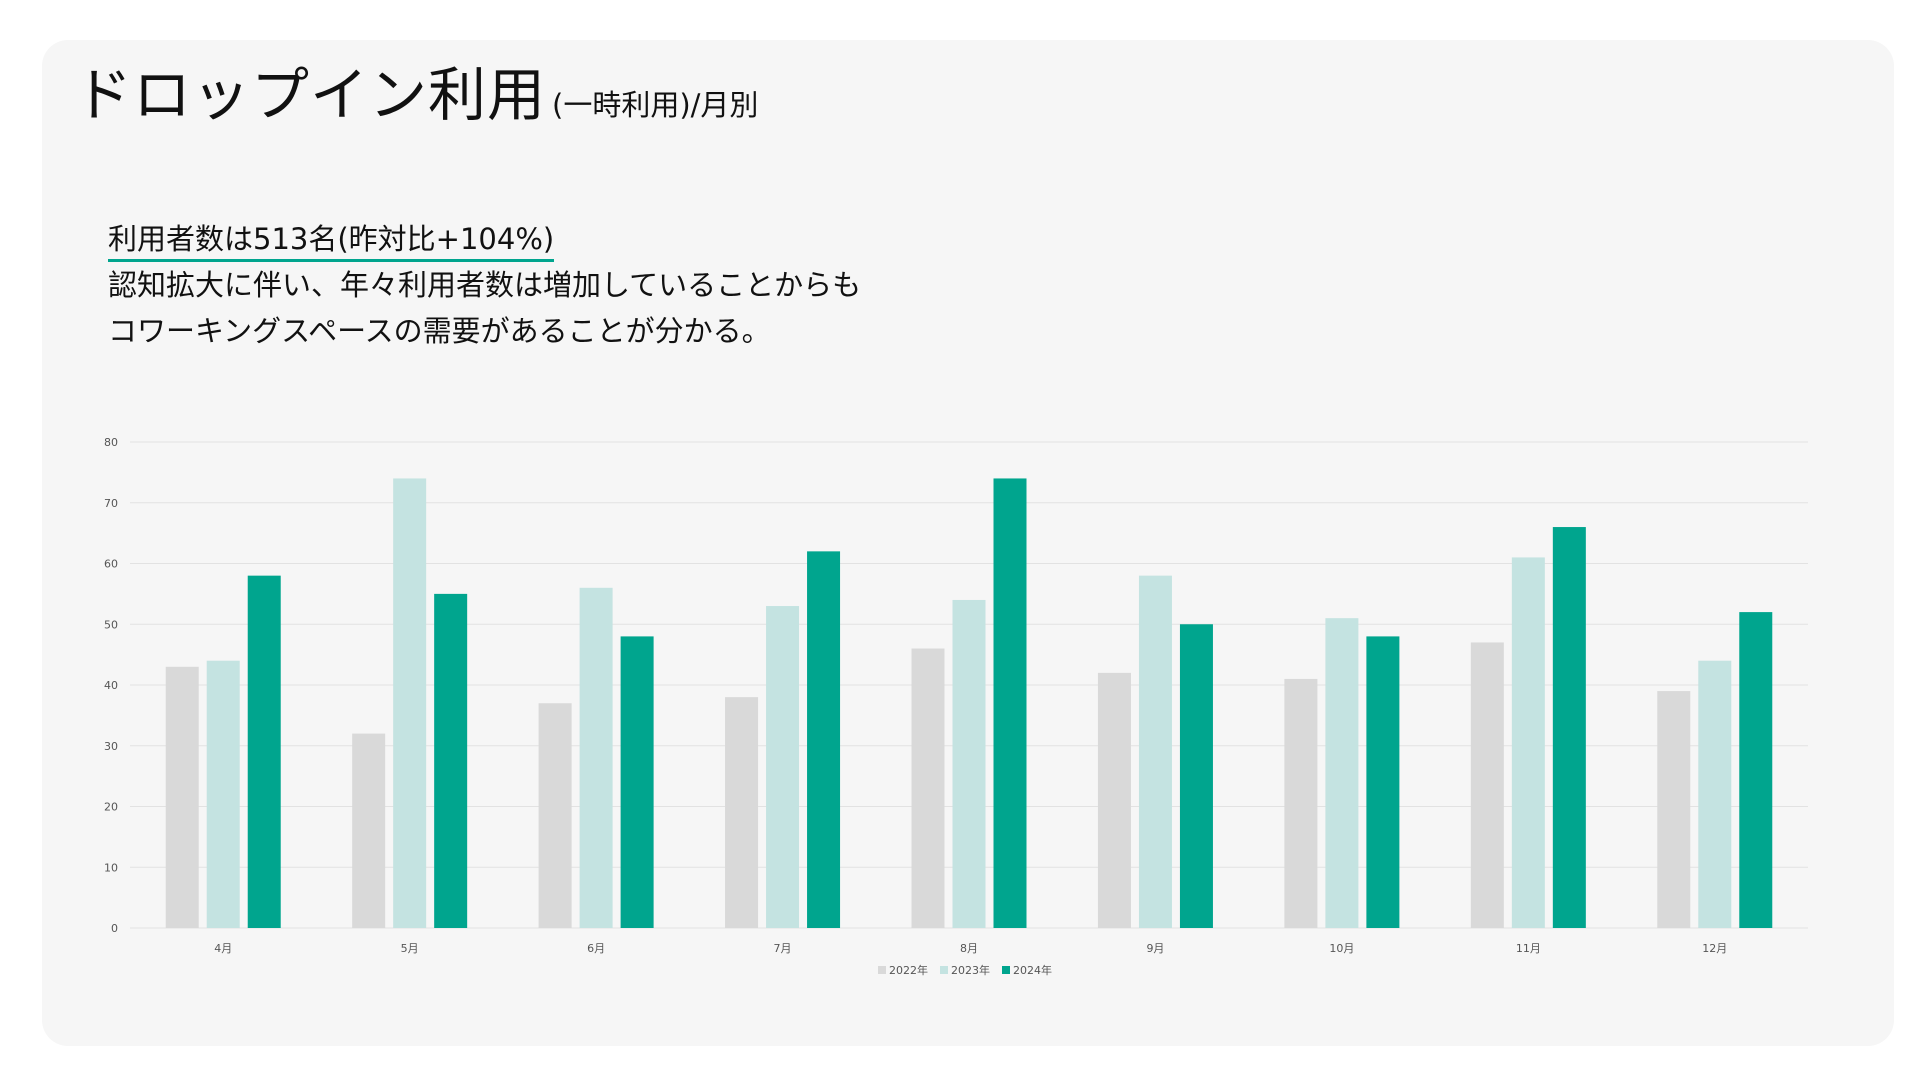  Describe the element at coordinates (1155, 948) in the screenshot. I see `x-tick-label: 9月` at that location.